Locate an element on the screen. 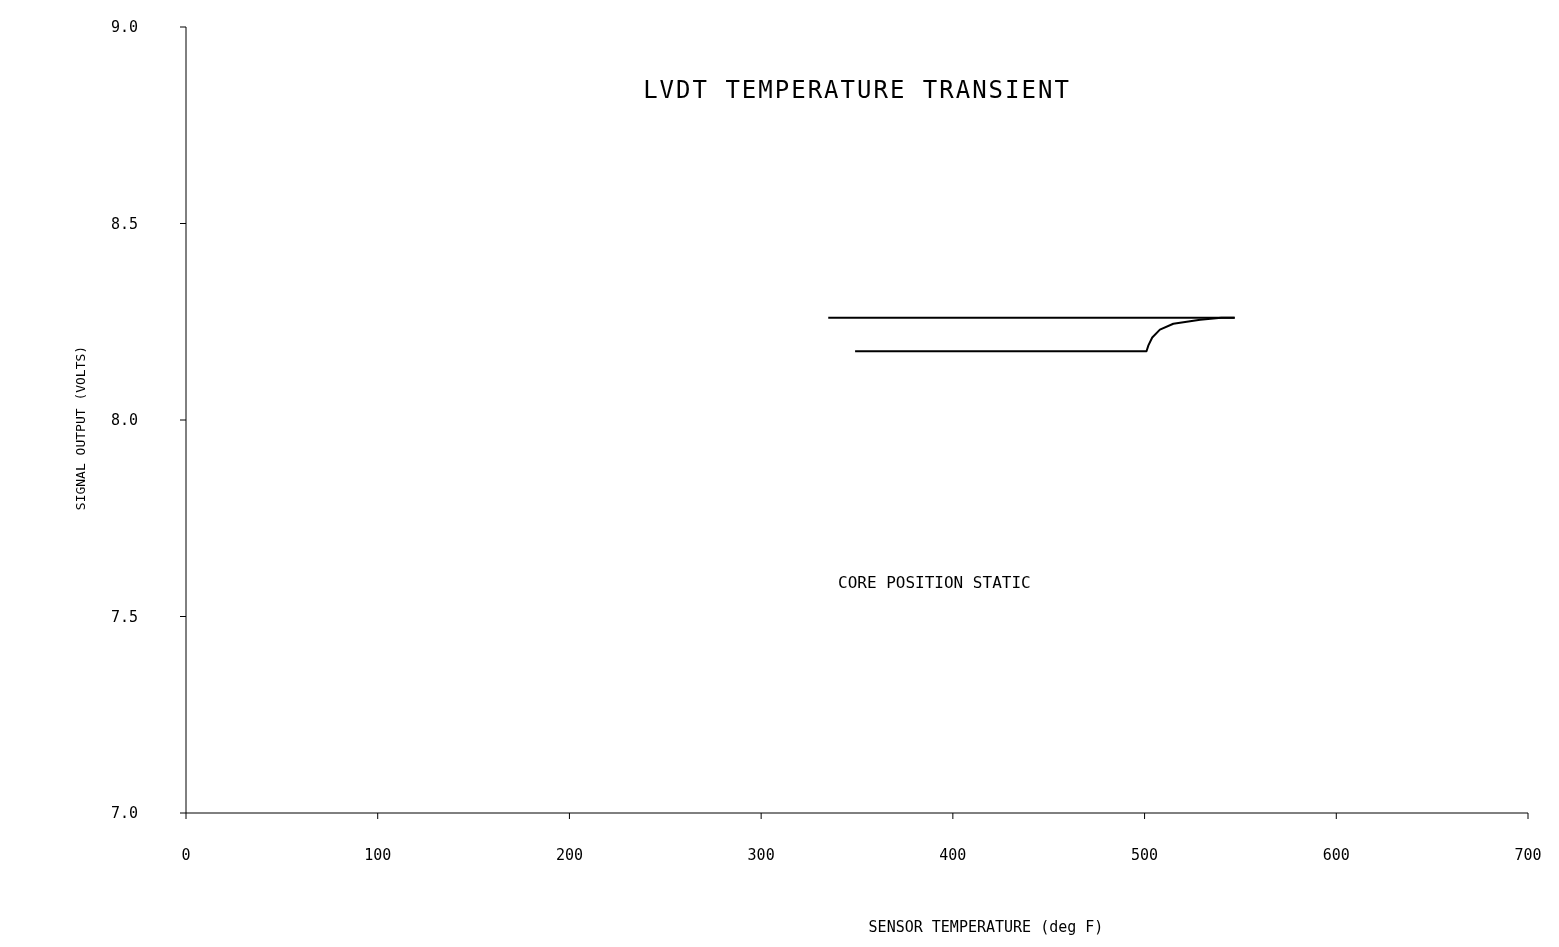  y-tick-label: 7.5 is located at coordinates (124, 616).